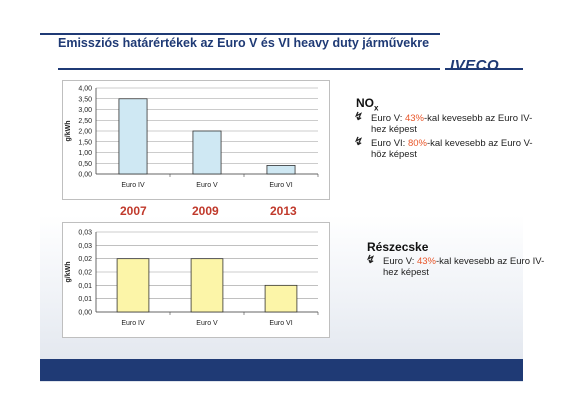 This screenshot has width=564, height=400. What do you see at coordinates (280, 323) in the screenshot?
I see `particle-chart-xtick-label: Euro VI` at bounding box center [280, 323].